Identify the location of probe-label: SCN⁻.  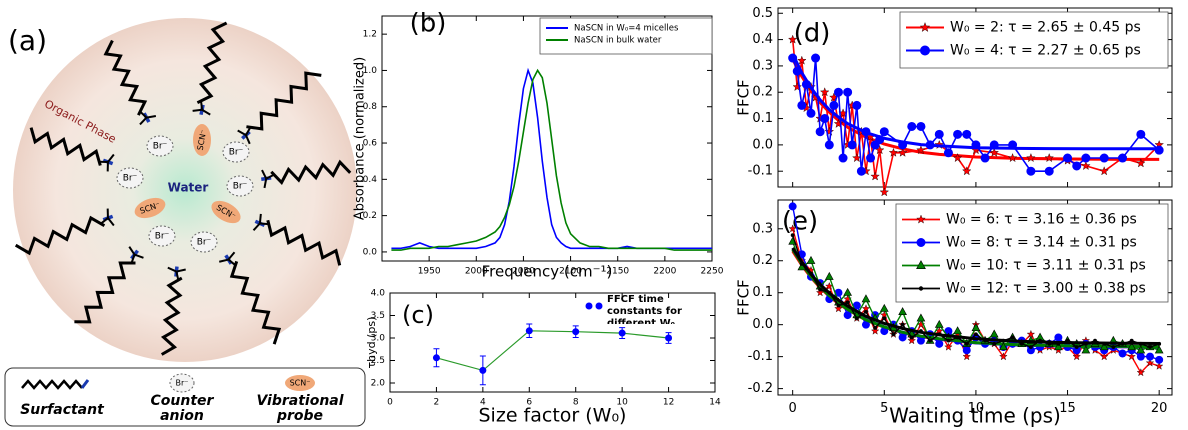
(202, 140).